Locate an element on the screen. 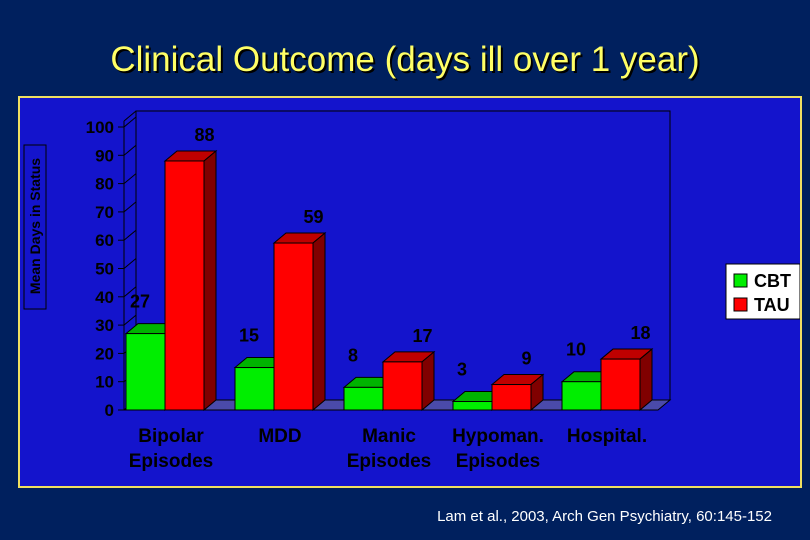 Image resolution: width=810 pixels, height=540 pixels. y-axis-label: Mean Days in Status is located at coordinates (35, 226).